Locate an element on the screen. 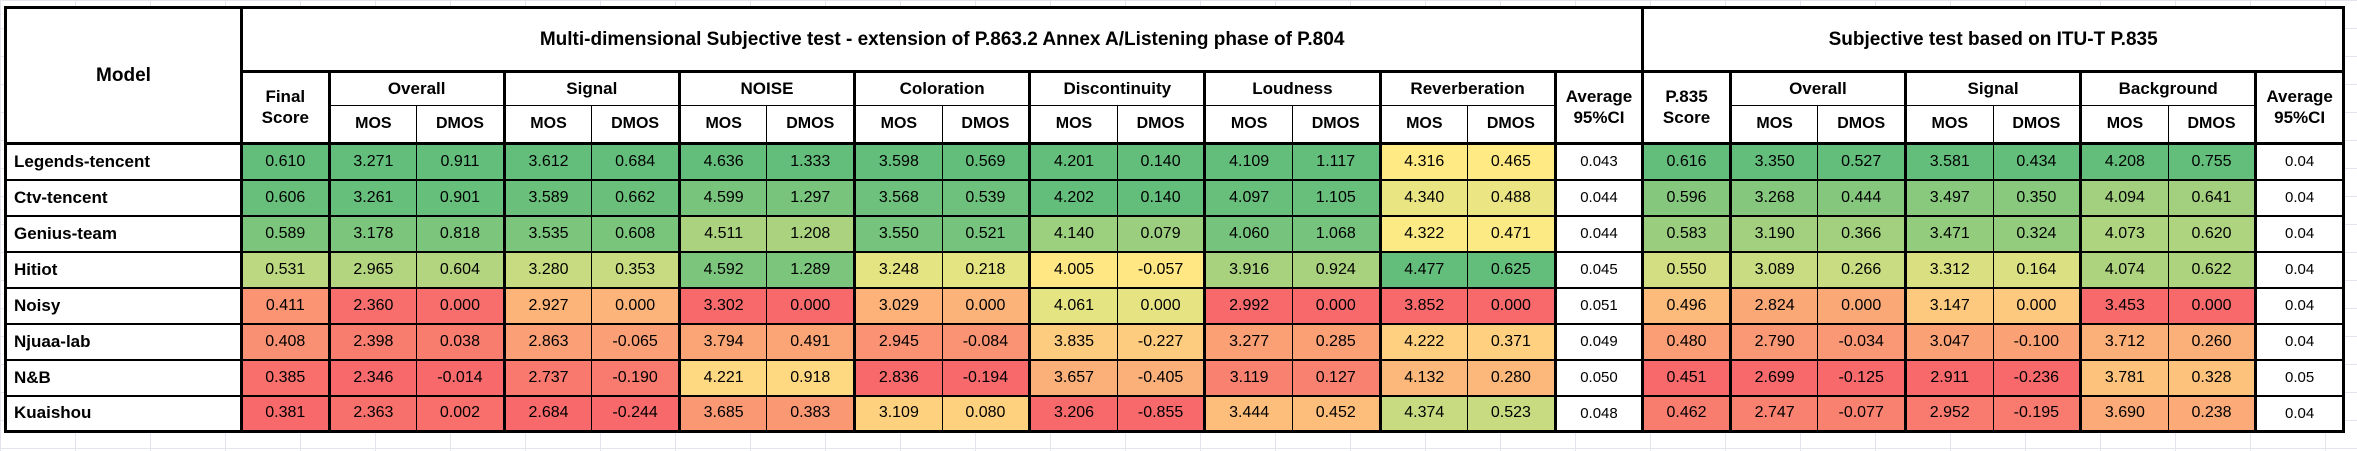  model-name: Njuaa-lab is located at coordinates (123, 342).